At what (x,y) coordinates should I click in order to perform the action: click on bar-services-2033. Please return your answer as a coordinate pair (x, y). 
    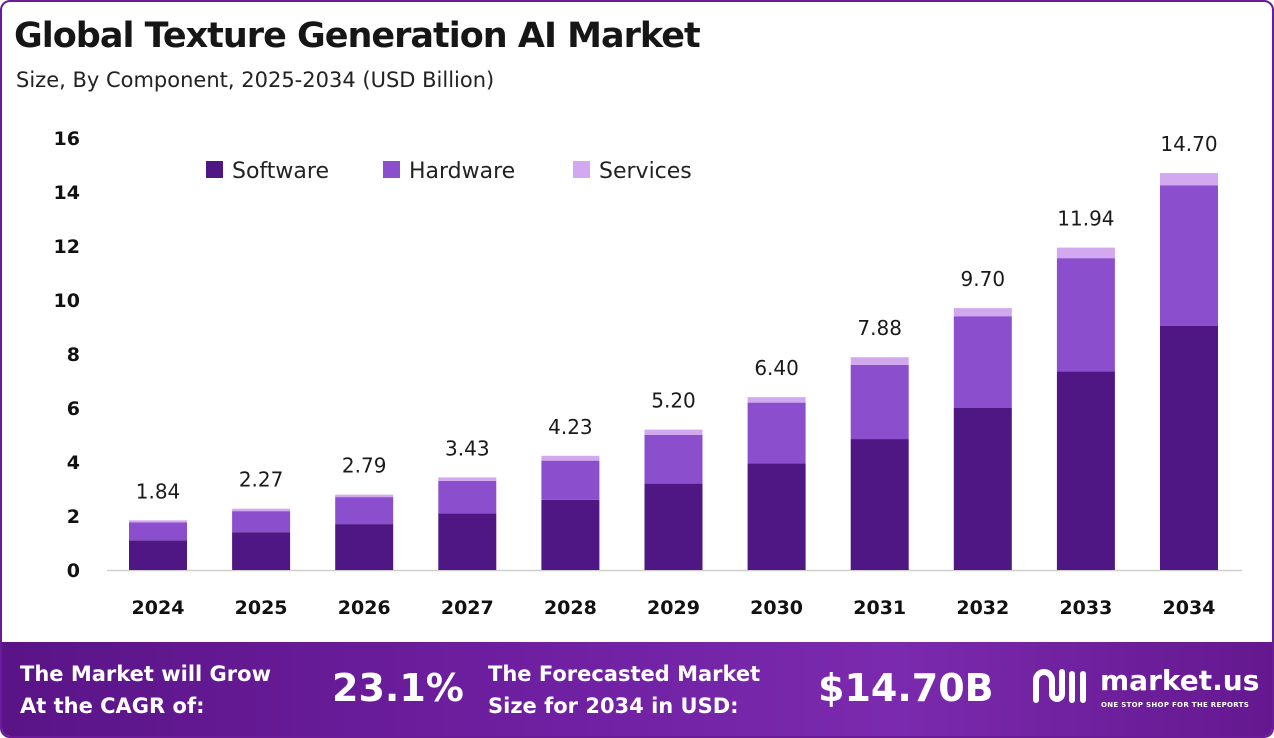
    Looking at the image, I should click on (1085, 253).